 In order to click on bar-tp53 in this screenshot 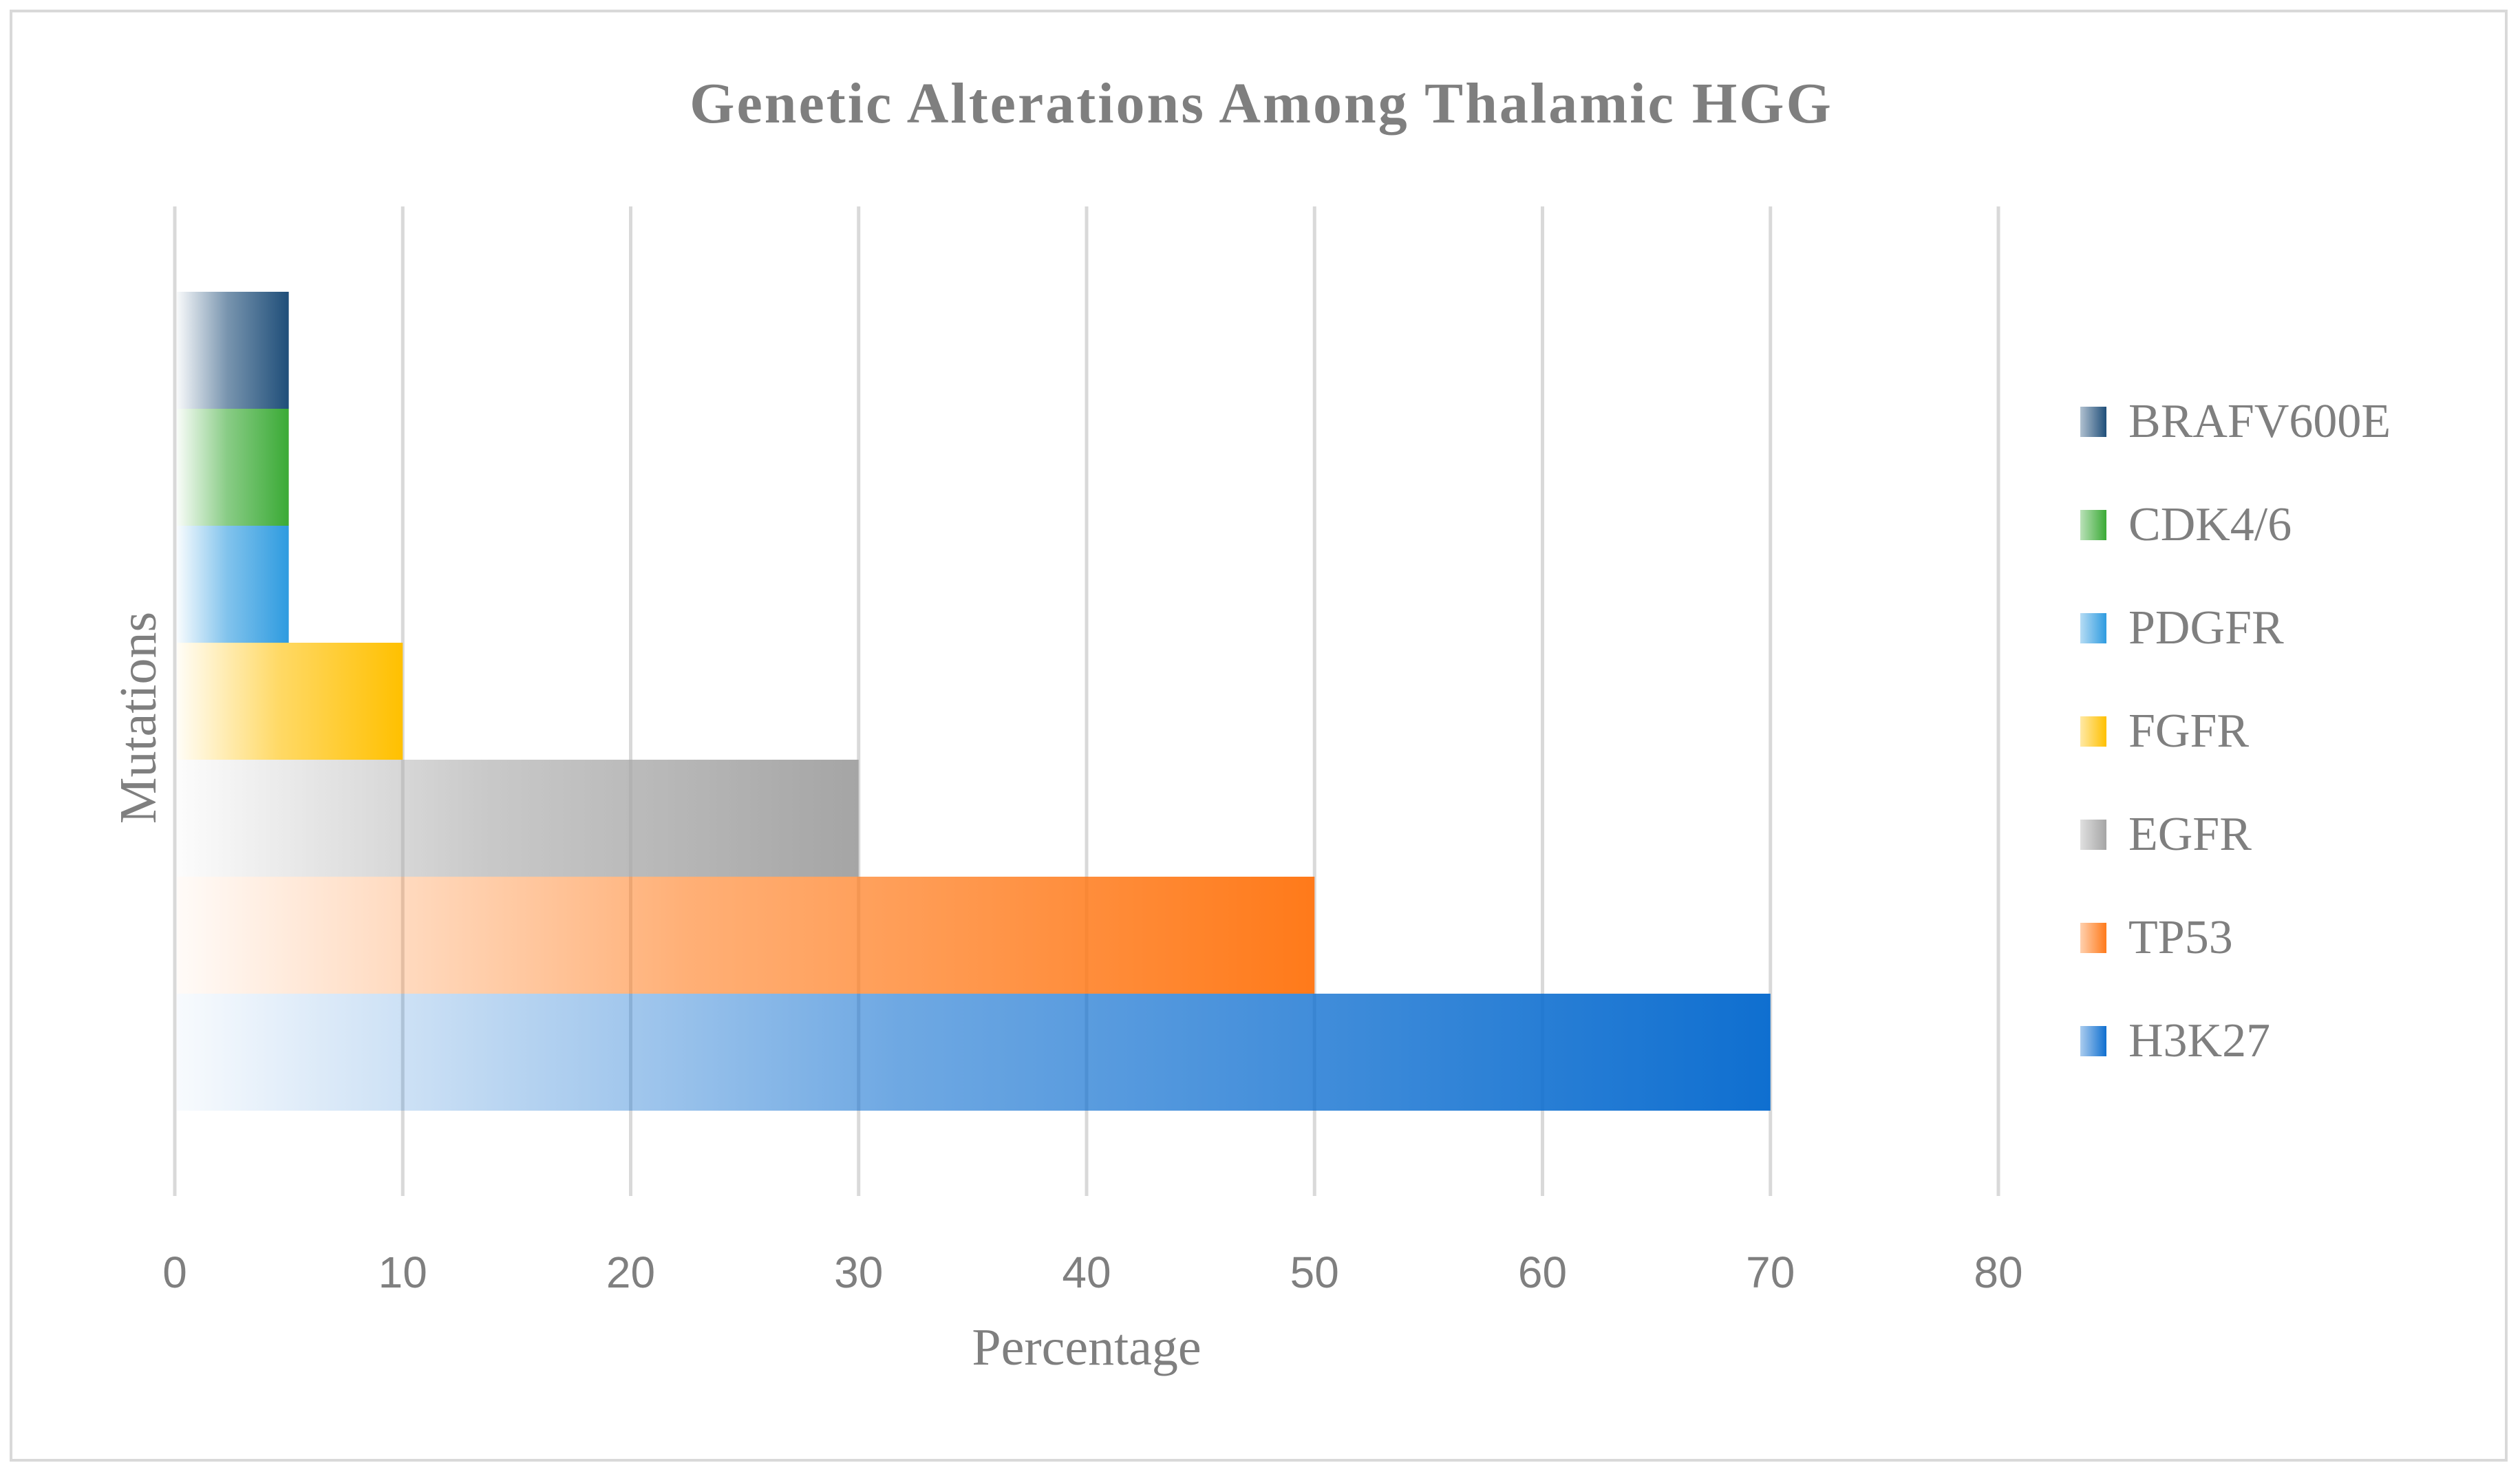, I will do `click(746, 935)`.